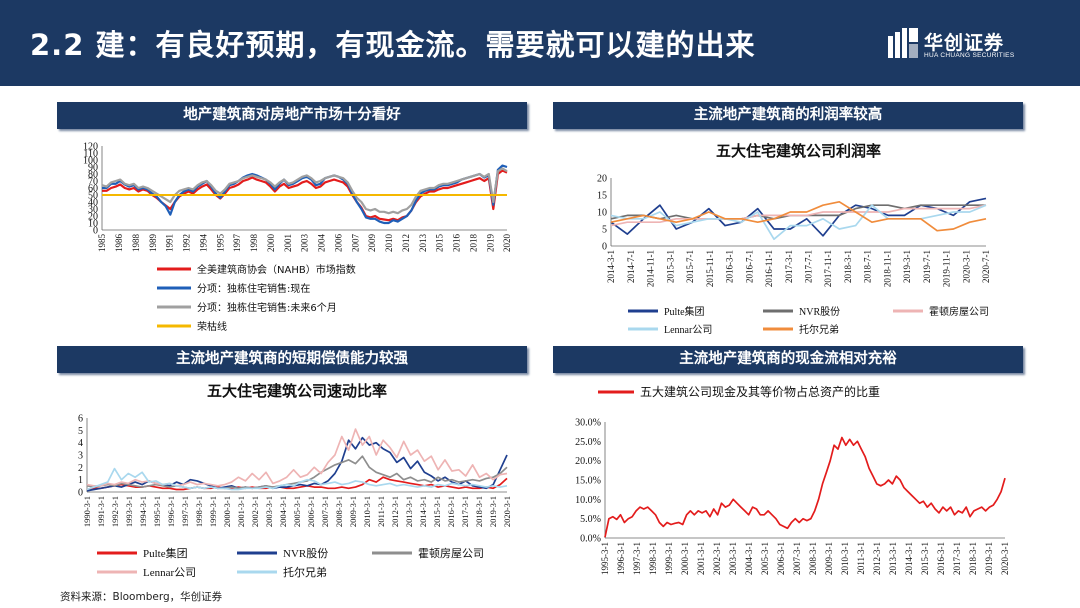 This screenshot has height=608, width=1080. Describe the element at coordinates (80, 443) in the screenshot. I see `y-tick-label: 4` at that location.